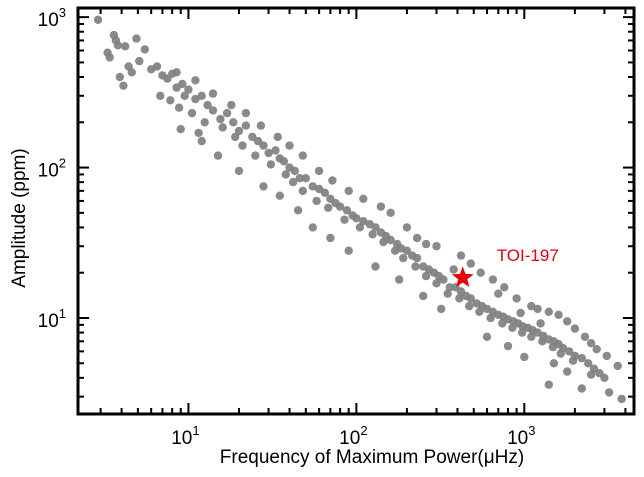 The height and width of the screenshot is (477, 644). What do you see at coordinates (52, 319) in the screenshot?
I see `y-tick-label: 10¹` at bounding box center [52, 319].